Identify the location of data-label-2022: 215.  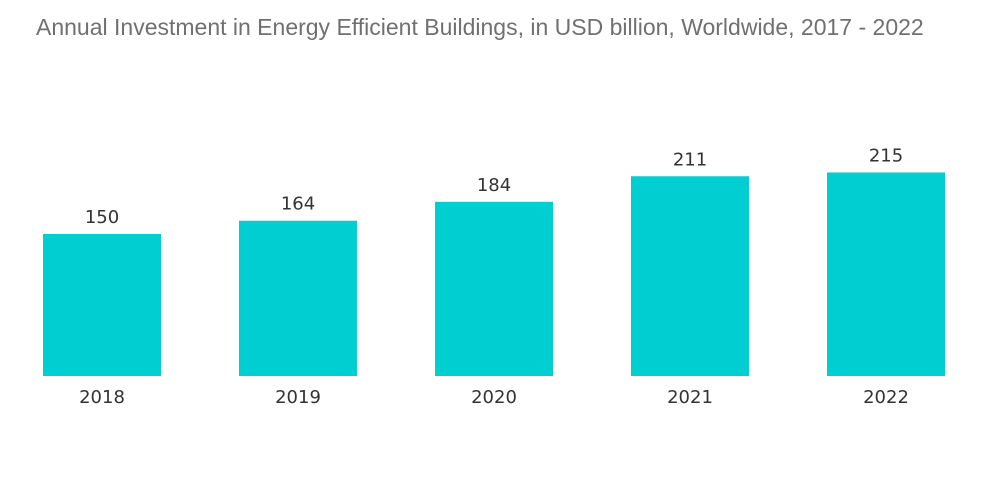
(886, 155).